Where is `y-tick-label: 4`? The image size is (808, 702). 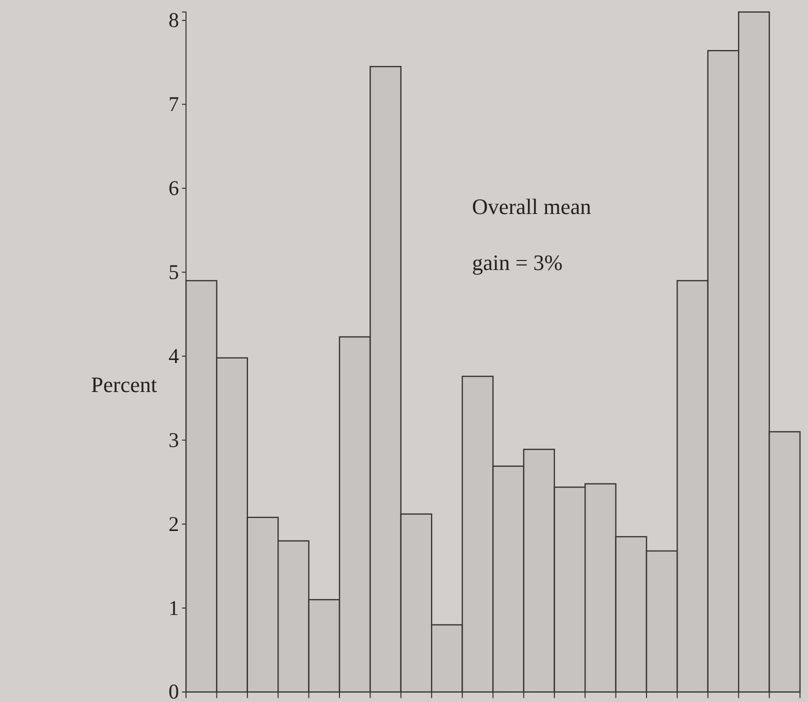 y-tick-label: 4 is located at coordinates (174, 356).